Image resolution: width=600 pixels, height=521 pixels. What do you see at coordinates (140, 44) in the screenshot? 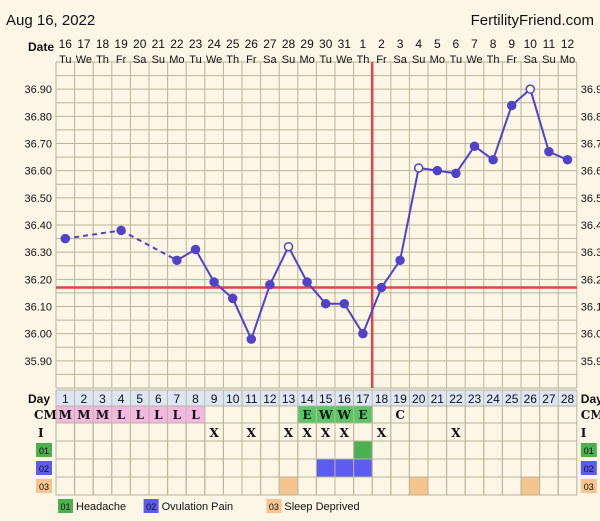
I see `date-label: 20` at bounding box center [140, 44].